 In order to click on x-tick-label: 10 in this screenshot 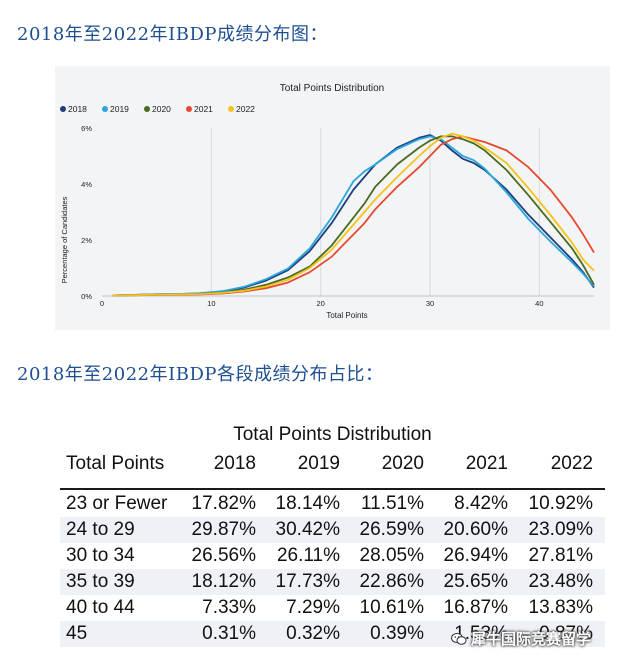, I will do `click(211, 303)`.